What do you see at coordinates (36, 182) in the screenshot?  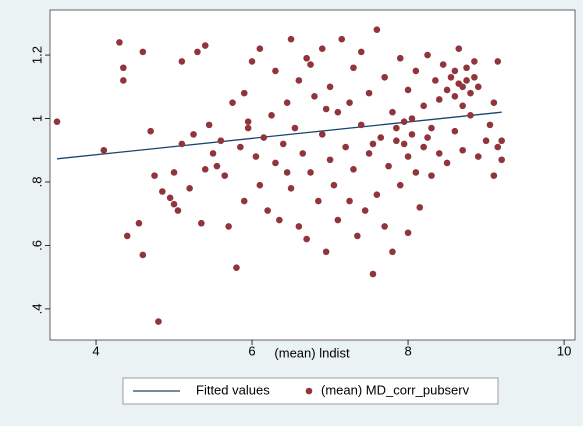 I see `y-tick-label: .8` at bounding box center [36, 182].